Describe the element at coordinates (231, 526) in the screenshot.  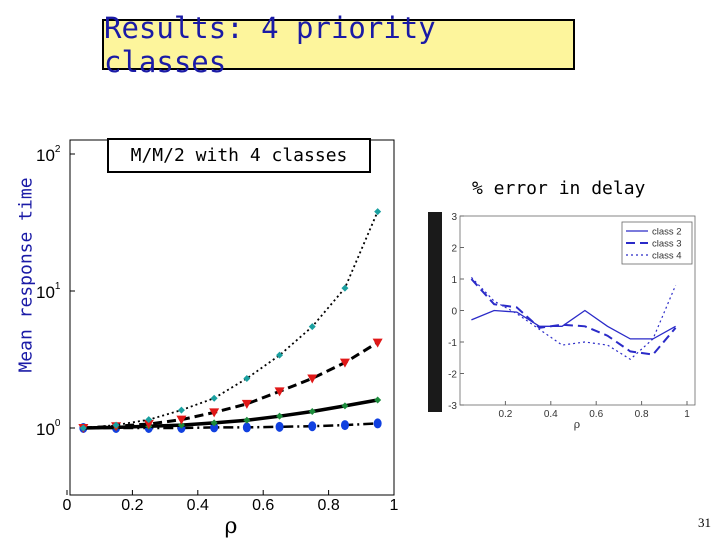
I see `left-x-axis-label: ρ` at that location.